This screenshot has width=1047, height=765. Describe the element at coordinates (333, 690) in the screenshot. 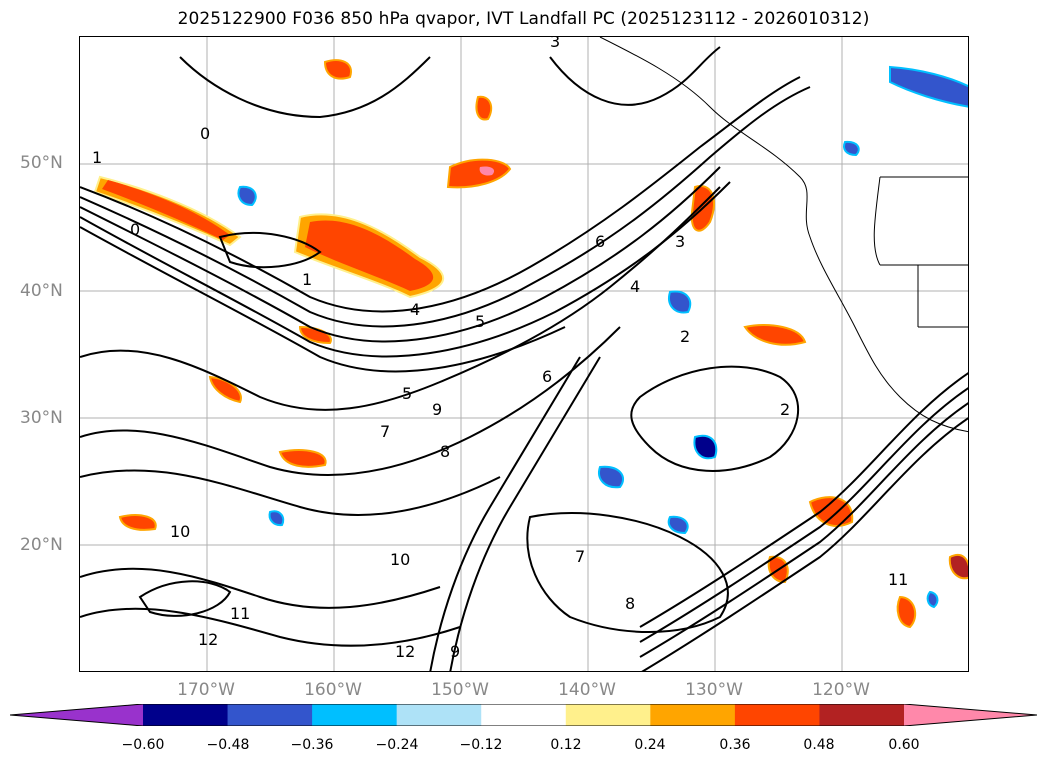

I see `lon-label-160w: 160°W` at that location.